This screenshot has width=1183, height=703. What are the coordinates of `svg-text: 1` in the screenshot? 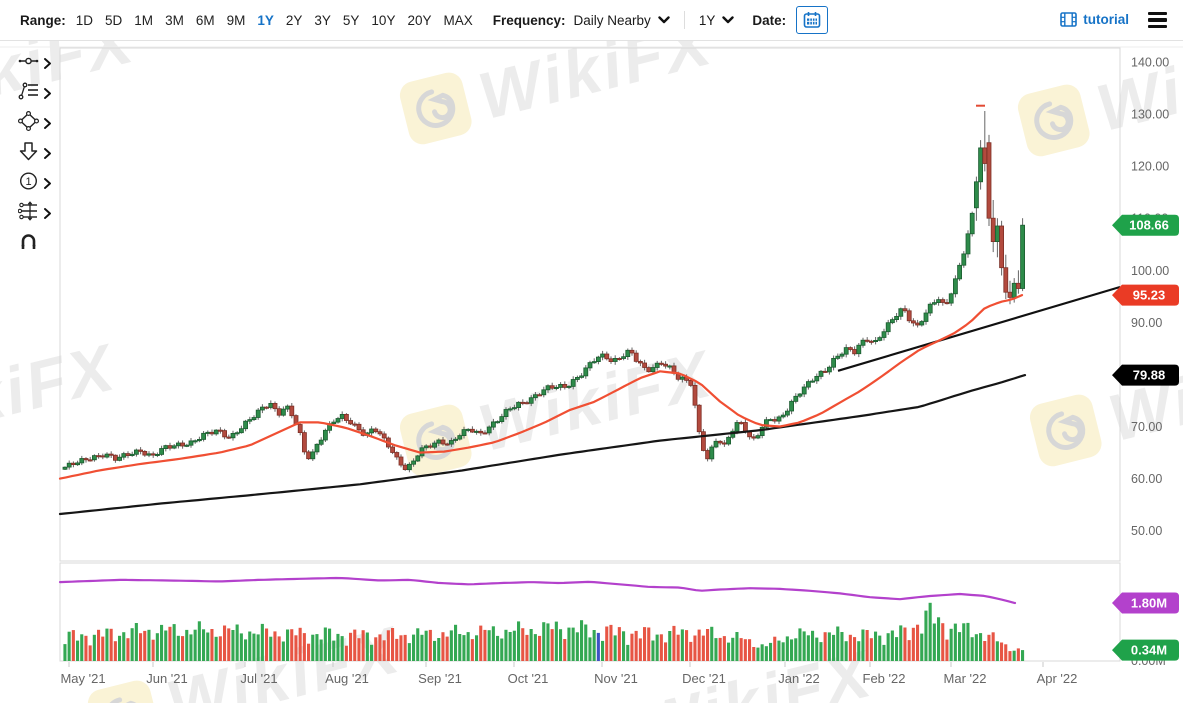 It's located at (28, 181).